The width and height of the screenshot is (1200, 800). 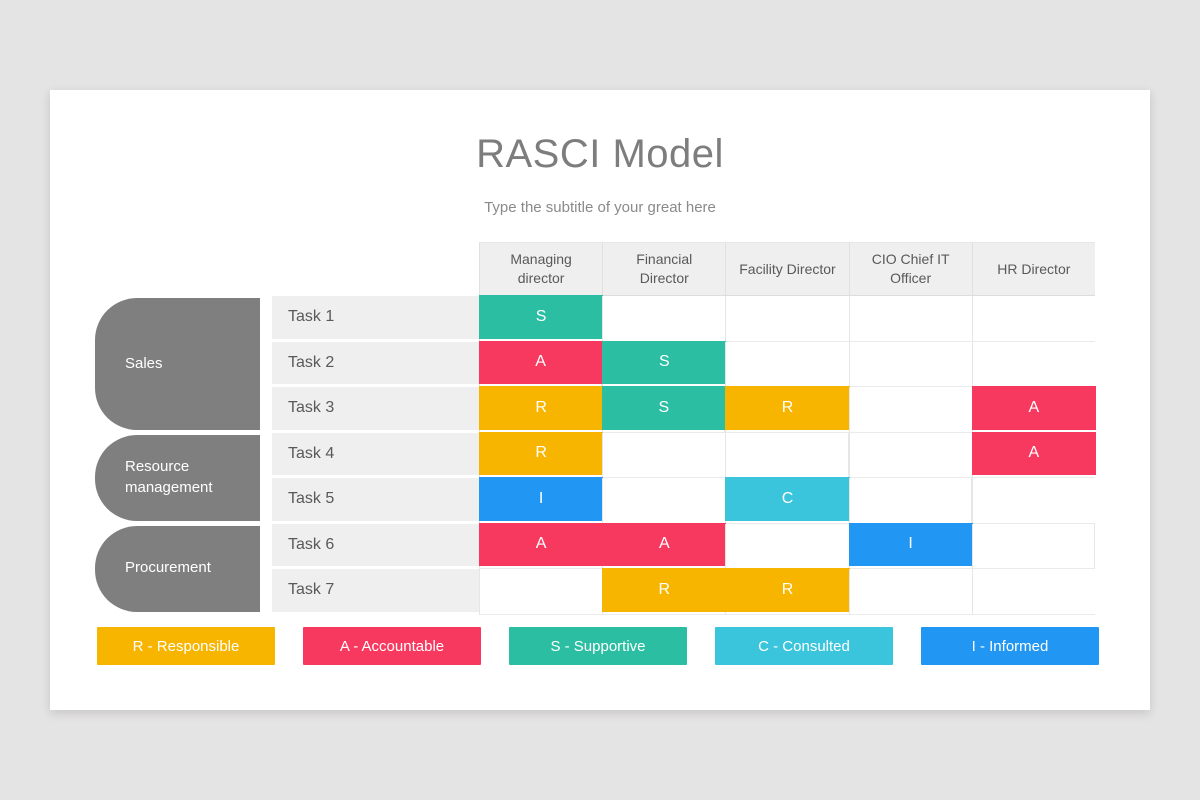 I want to click on matrix-cell-r6-c1: A, so click(x=541, y=545).